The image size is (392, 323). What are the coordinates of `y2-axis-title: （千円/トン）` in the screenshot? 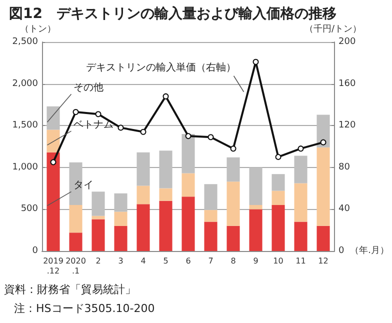 It's located at (333, 29).